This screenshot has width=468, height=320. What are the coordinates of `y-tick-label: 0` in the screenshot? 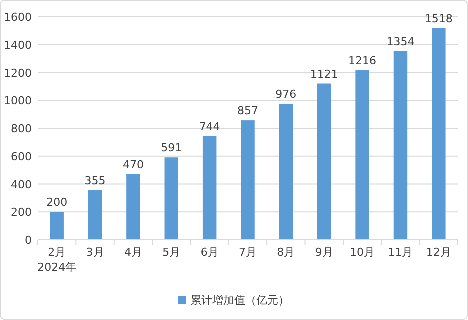 It's located at (28, 240).